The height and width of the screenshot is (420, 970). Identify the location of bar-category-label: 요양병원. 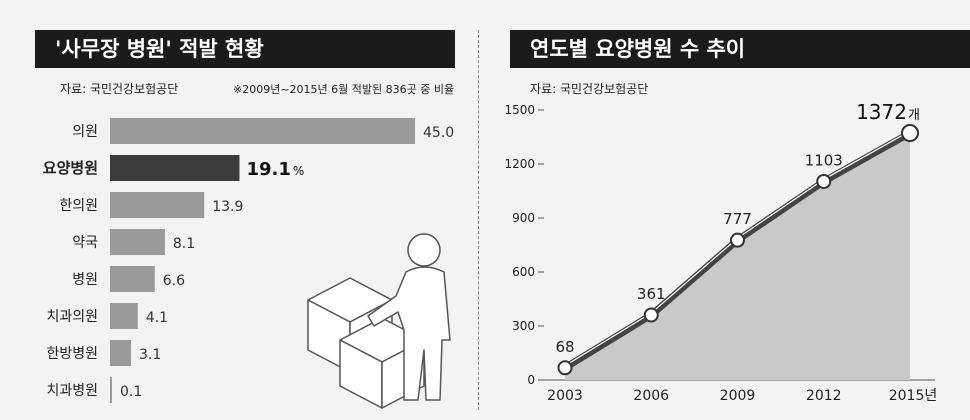
(70, 168).